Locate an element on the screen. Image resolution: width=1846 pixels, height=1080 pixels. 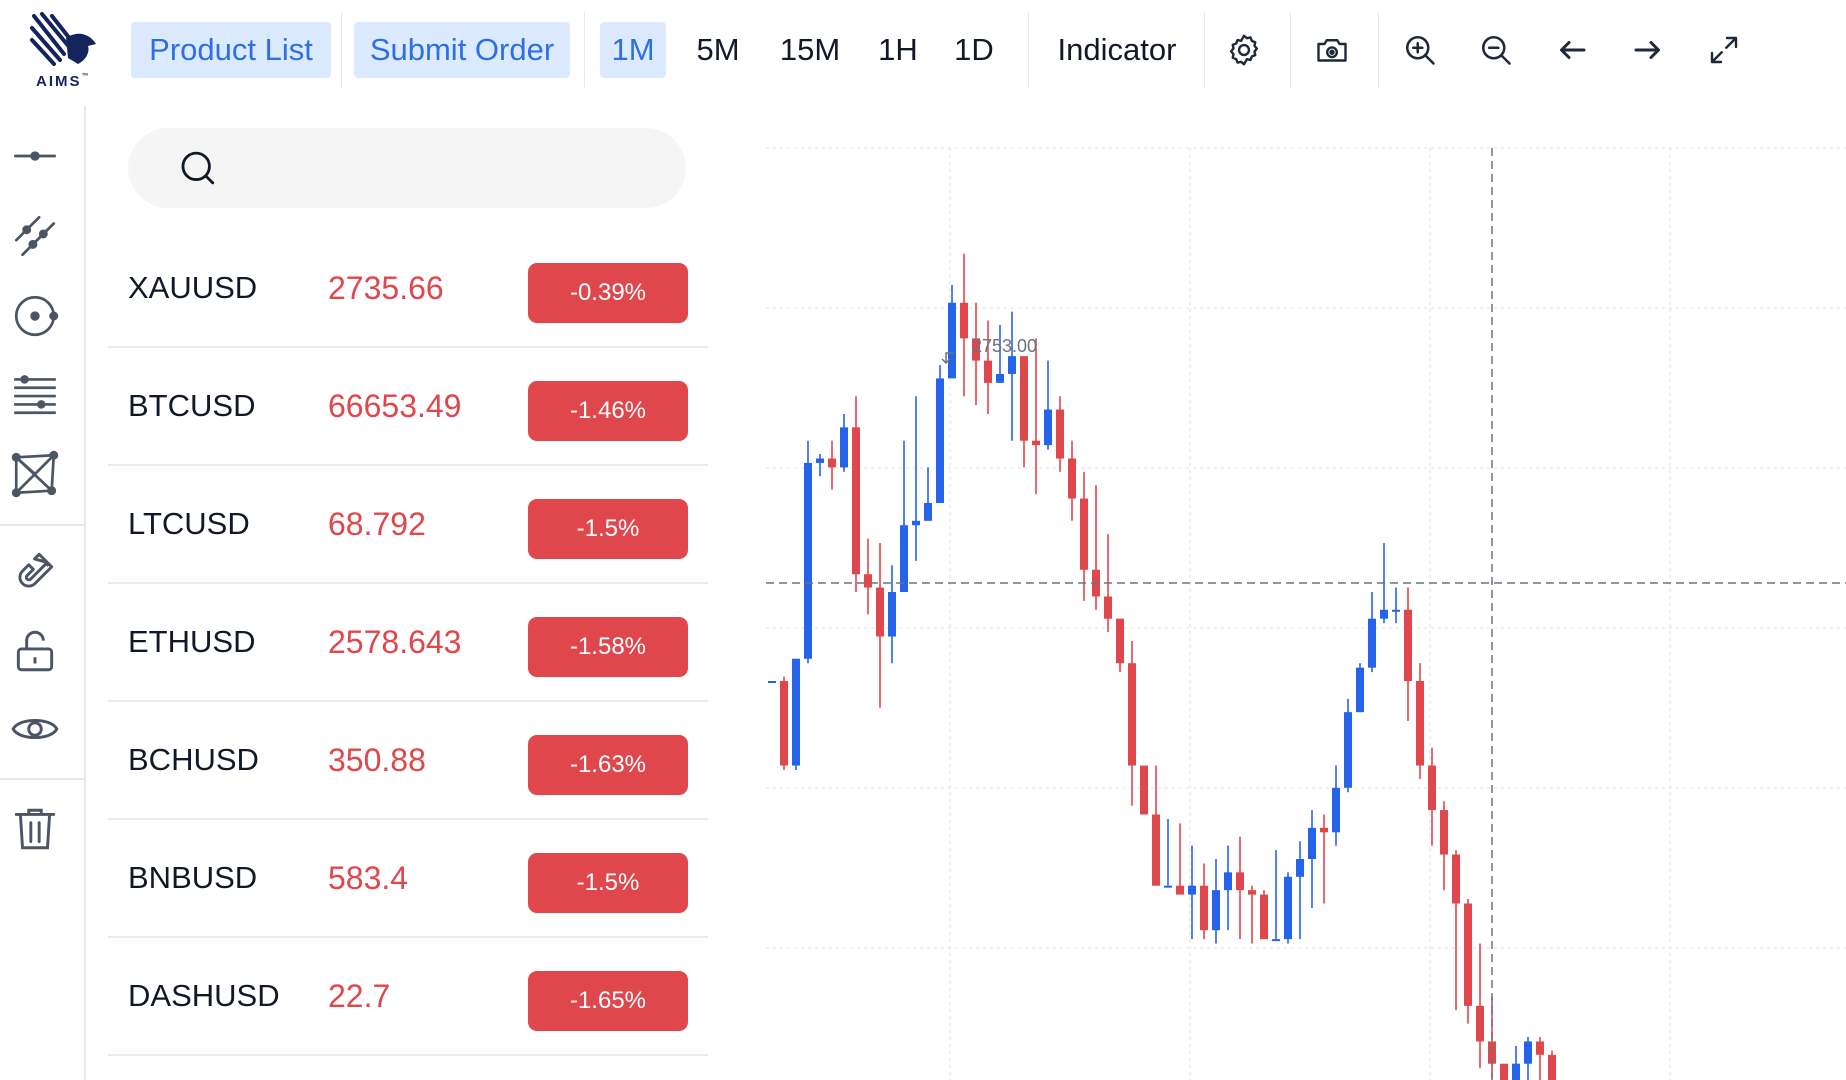
timeframe-1d-button: 1D is located at coordinates (974, 49).